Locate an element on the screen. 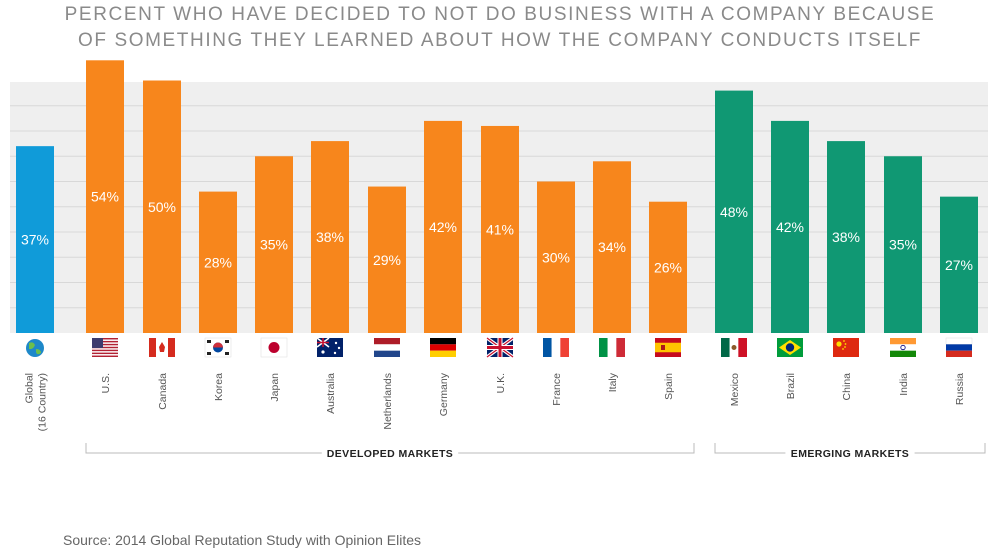  group-bracket: EMERGING MARKETS is located at coordinates (850, 451).